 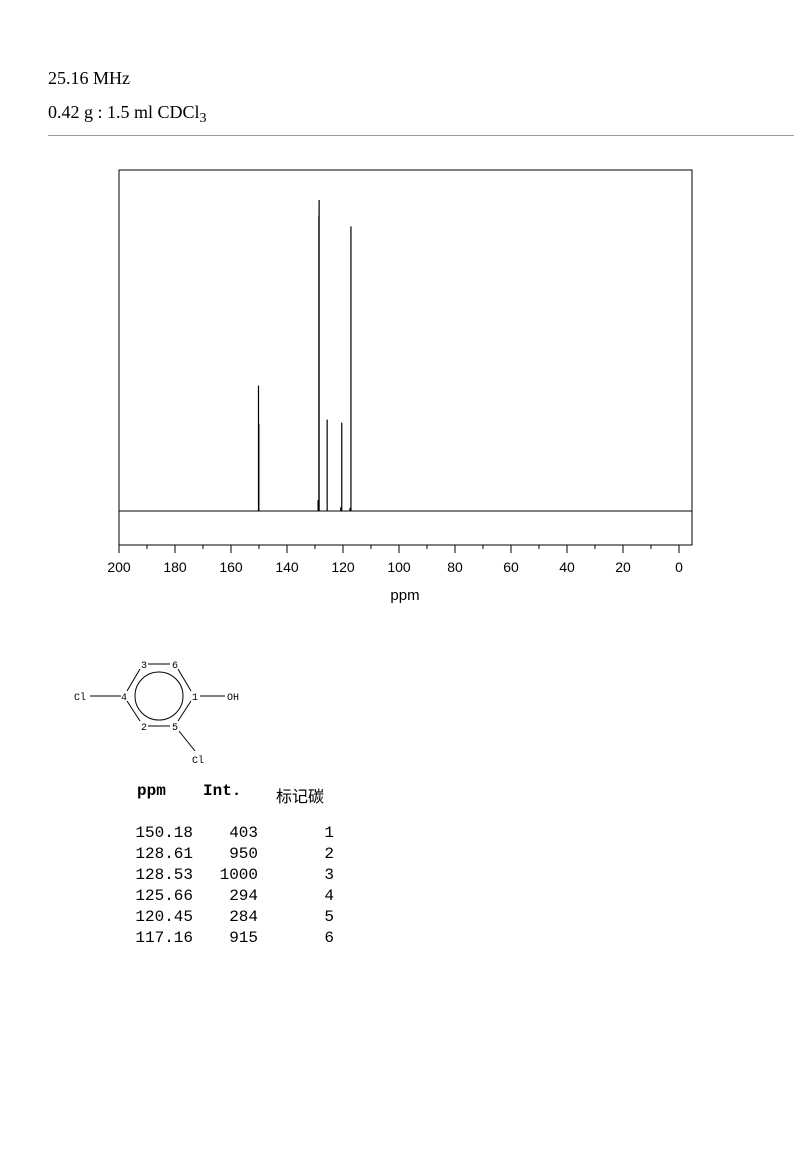 What do you see at coordinates (623, 567) in the screenshot?
I see `x-tick-label: 20` at bounding box center [623, 567].